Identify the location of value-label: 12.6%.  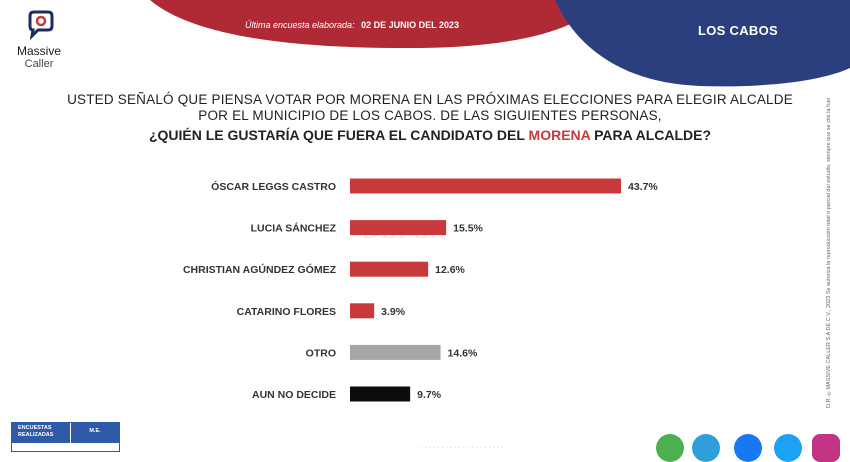
(450, 270).